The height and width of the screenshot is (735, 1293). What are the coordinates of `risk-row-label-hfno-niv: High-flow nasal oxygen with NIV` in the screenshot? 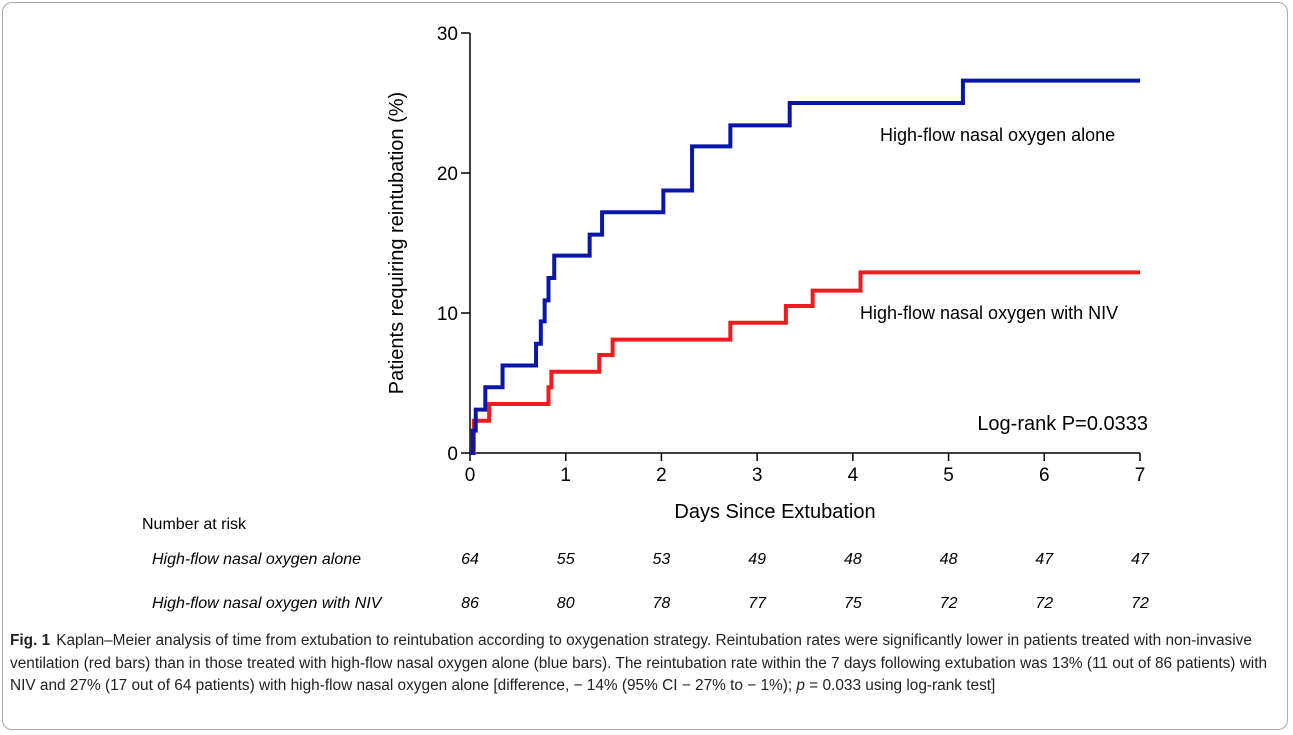 It's located at (267, 603).